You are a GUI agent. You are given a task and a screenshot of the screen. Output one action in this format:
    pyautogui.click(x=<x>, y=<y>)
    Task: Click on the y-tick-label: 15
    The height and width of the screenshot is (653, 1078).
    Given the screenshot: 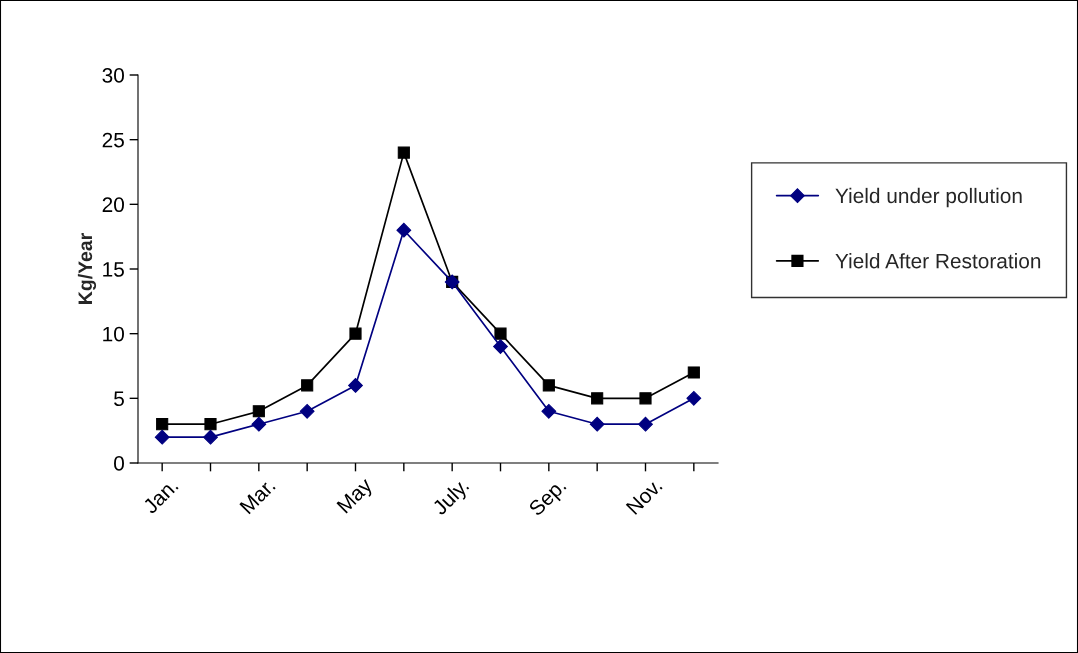 What is the action you would take?
    pyautogui.click(x=113, y=269)
    